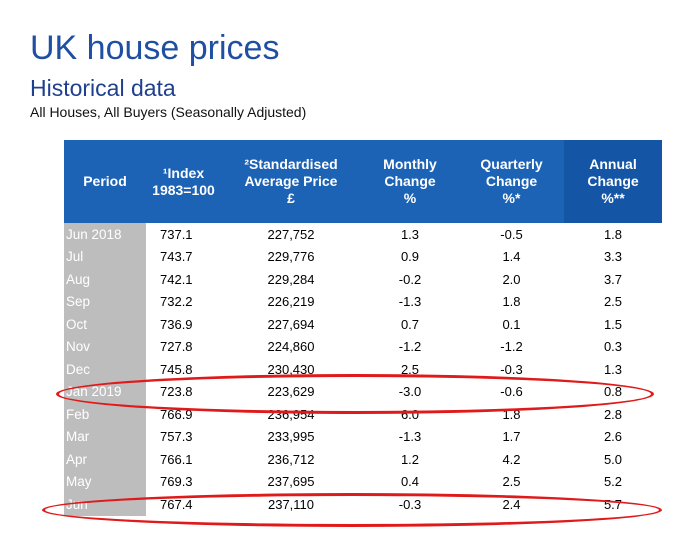  I want to click on quarterly-change-cell: 1.4, so click(511, 257).